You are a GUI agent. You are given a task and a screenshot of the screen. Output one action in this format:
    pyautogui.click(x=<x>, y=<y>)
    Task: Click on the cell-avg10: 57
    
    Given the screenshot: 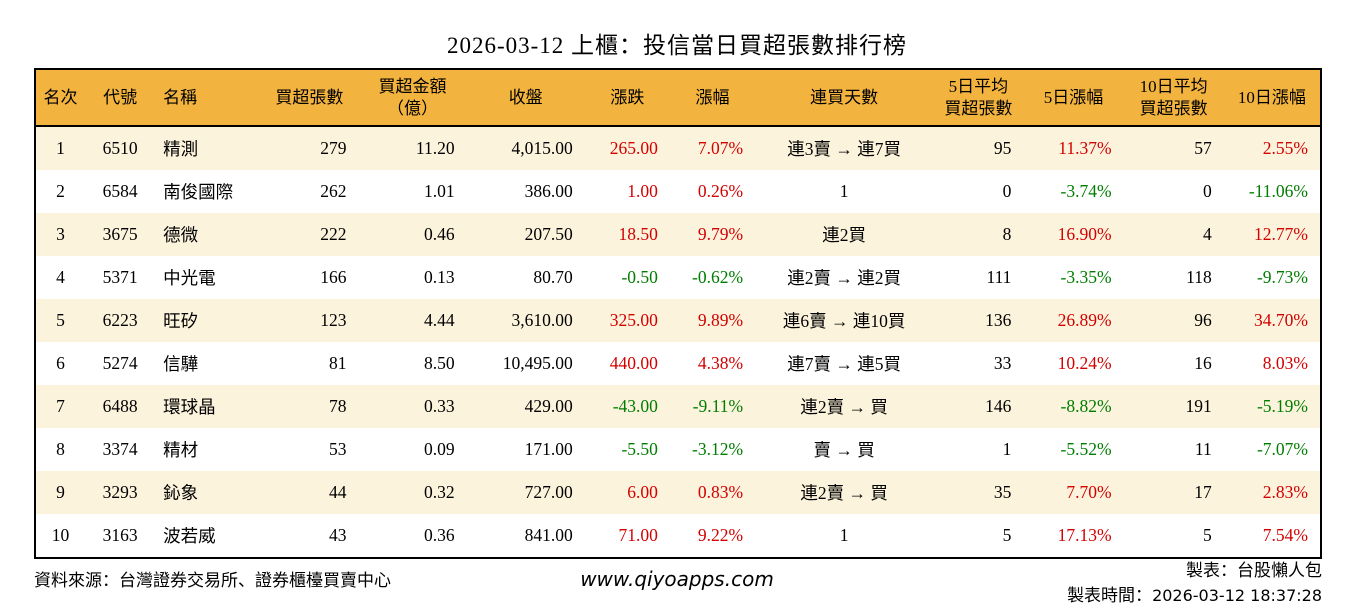 What is the action you would take?
    pyautogui.click(x=1203, y=148)
    